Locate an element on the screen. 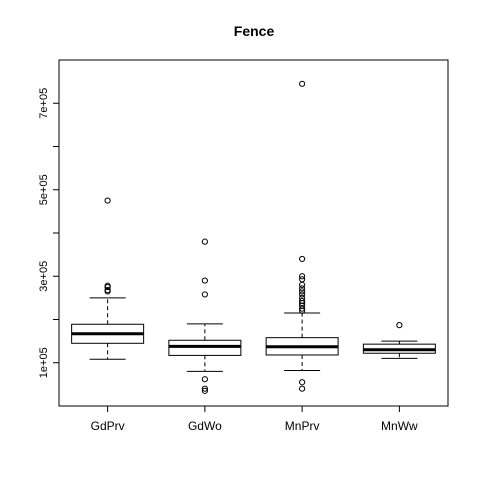  x-tick-label: GdWo is located at coordinates (205, 426).